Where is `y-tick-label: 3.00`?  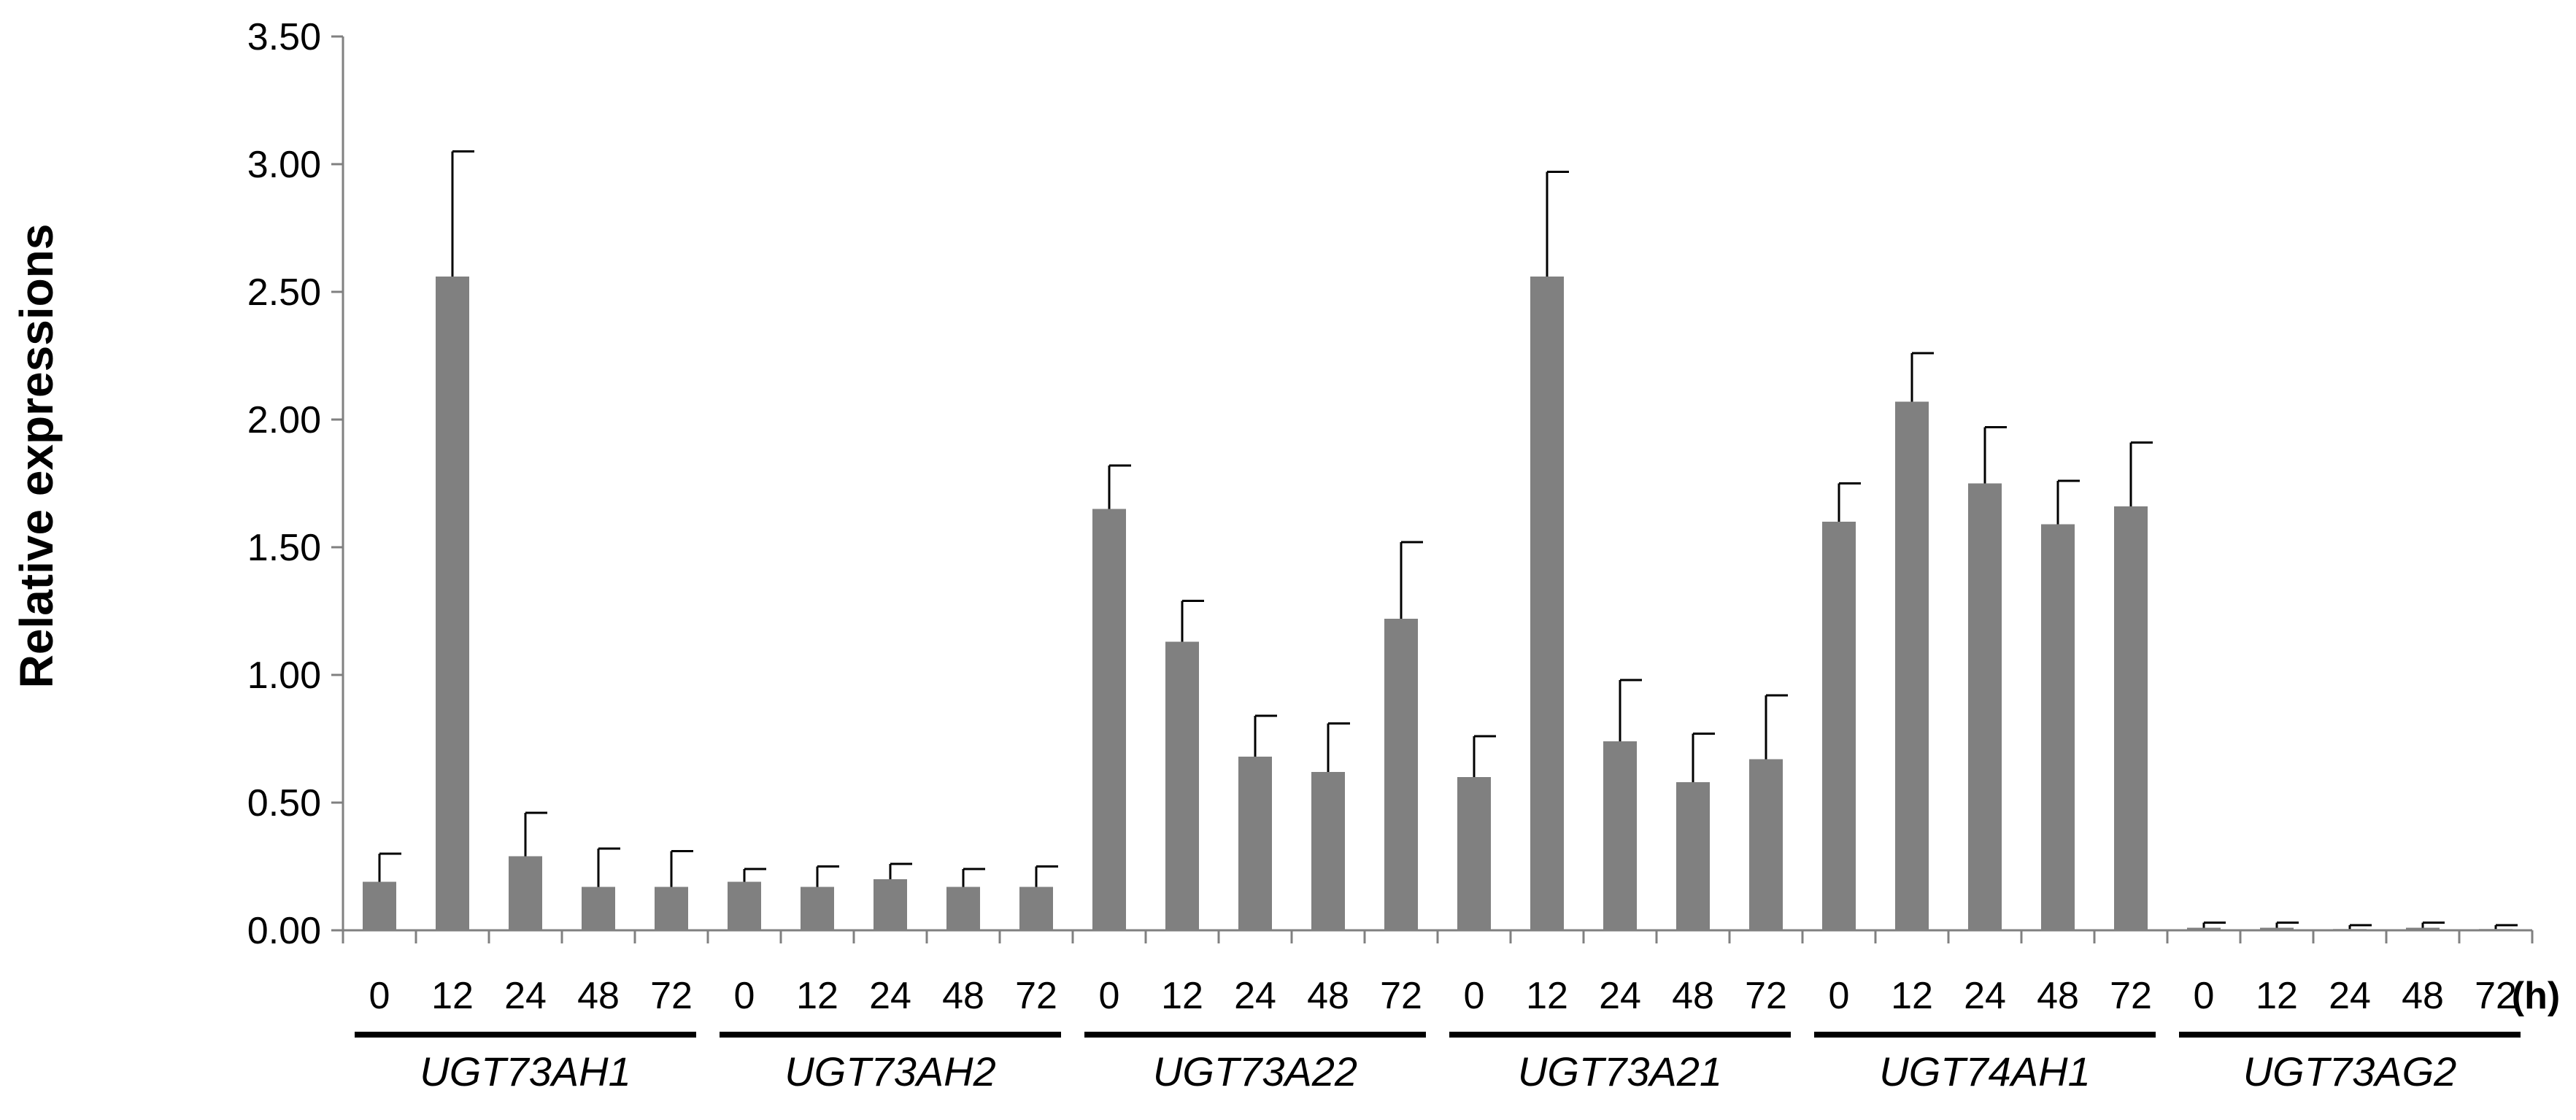 y-tick-label: 3.00 is located at coordinates (284, 165).